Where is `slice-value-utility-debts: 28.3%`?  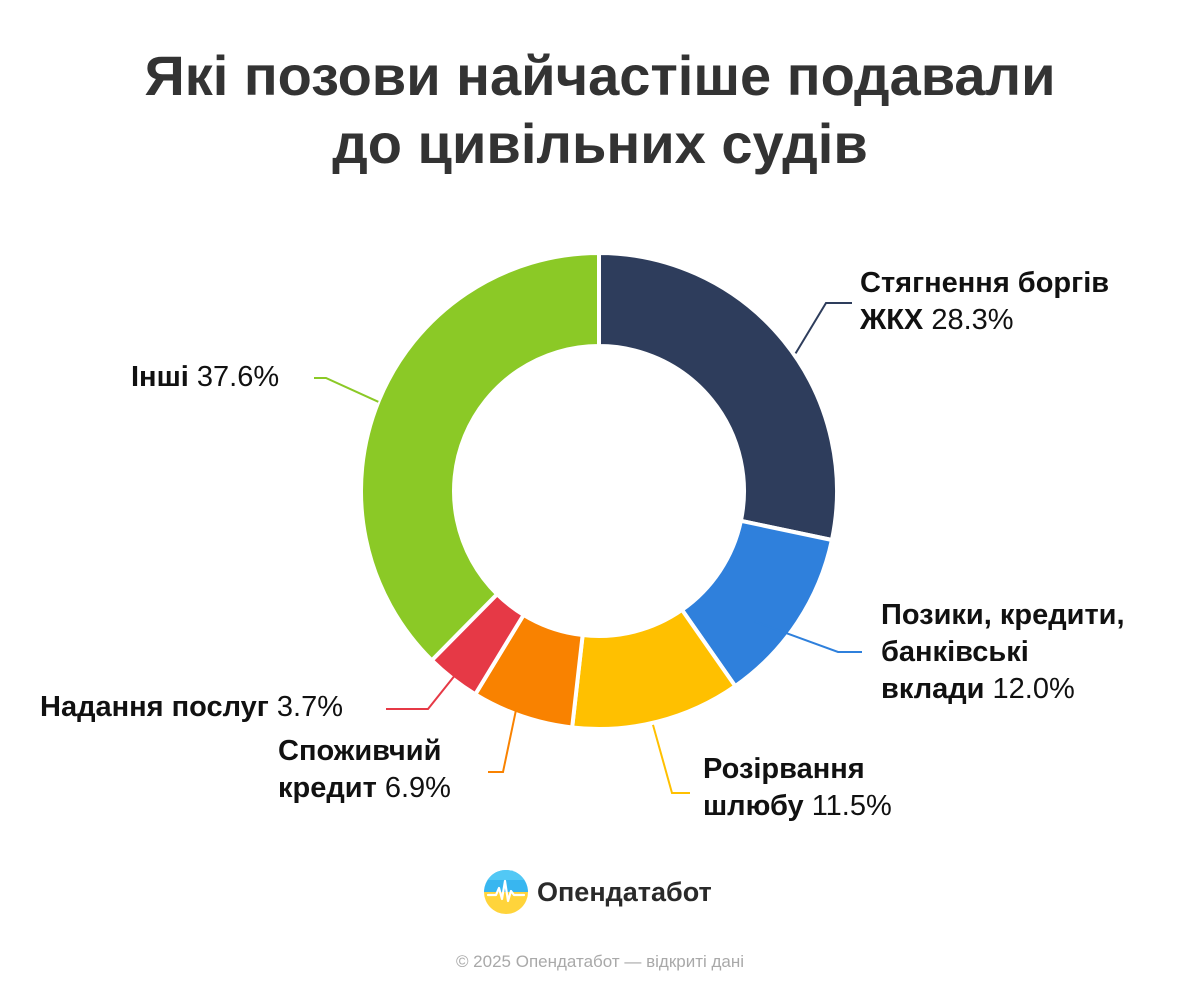
slice-value-utility-debts: 28.3% is located at coordinates (972, 320).